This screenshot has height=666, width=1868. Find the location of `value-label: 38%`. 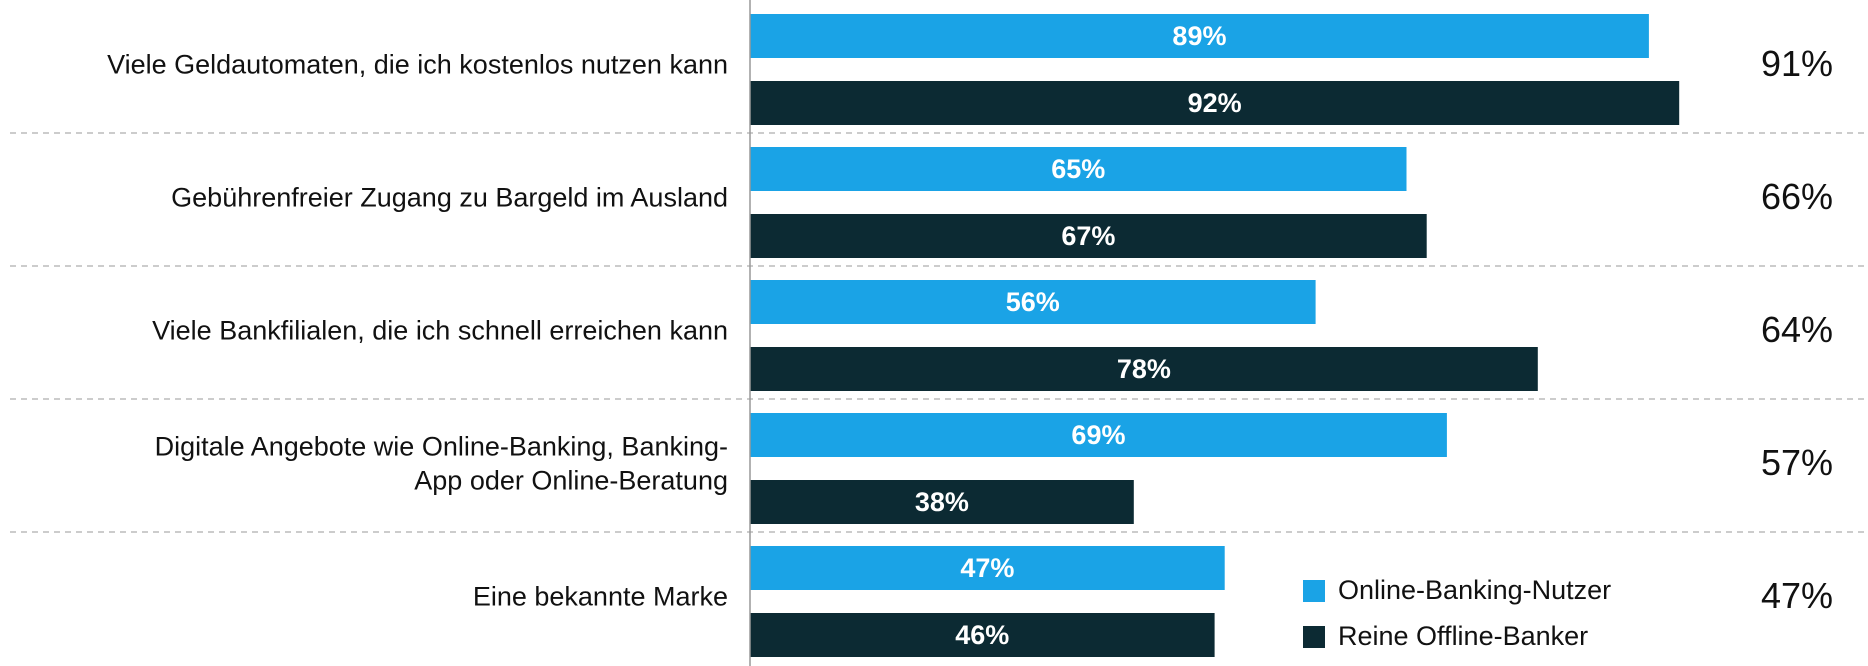

value-label: 38% is located at coordinates (942, 502).